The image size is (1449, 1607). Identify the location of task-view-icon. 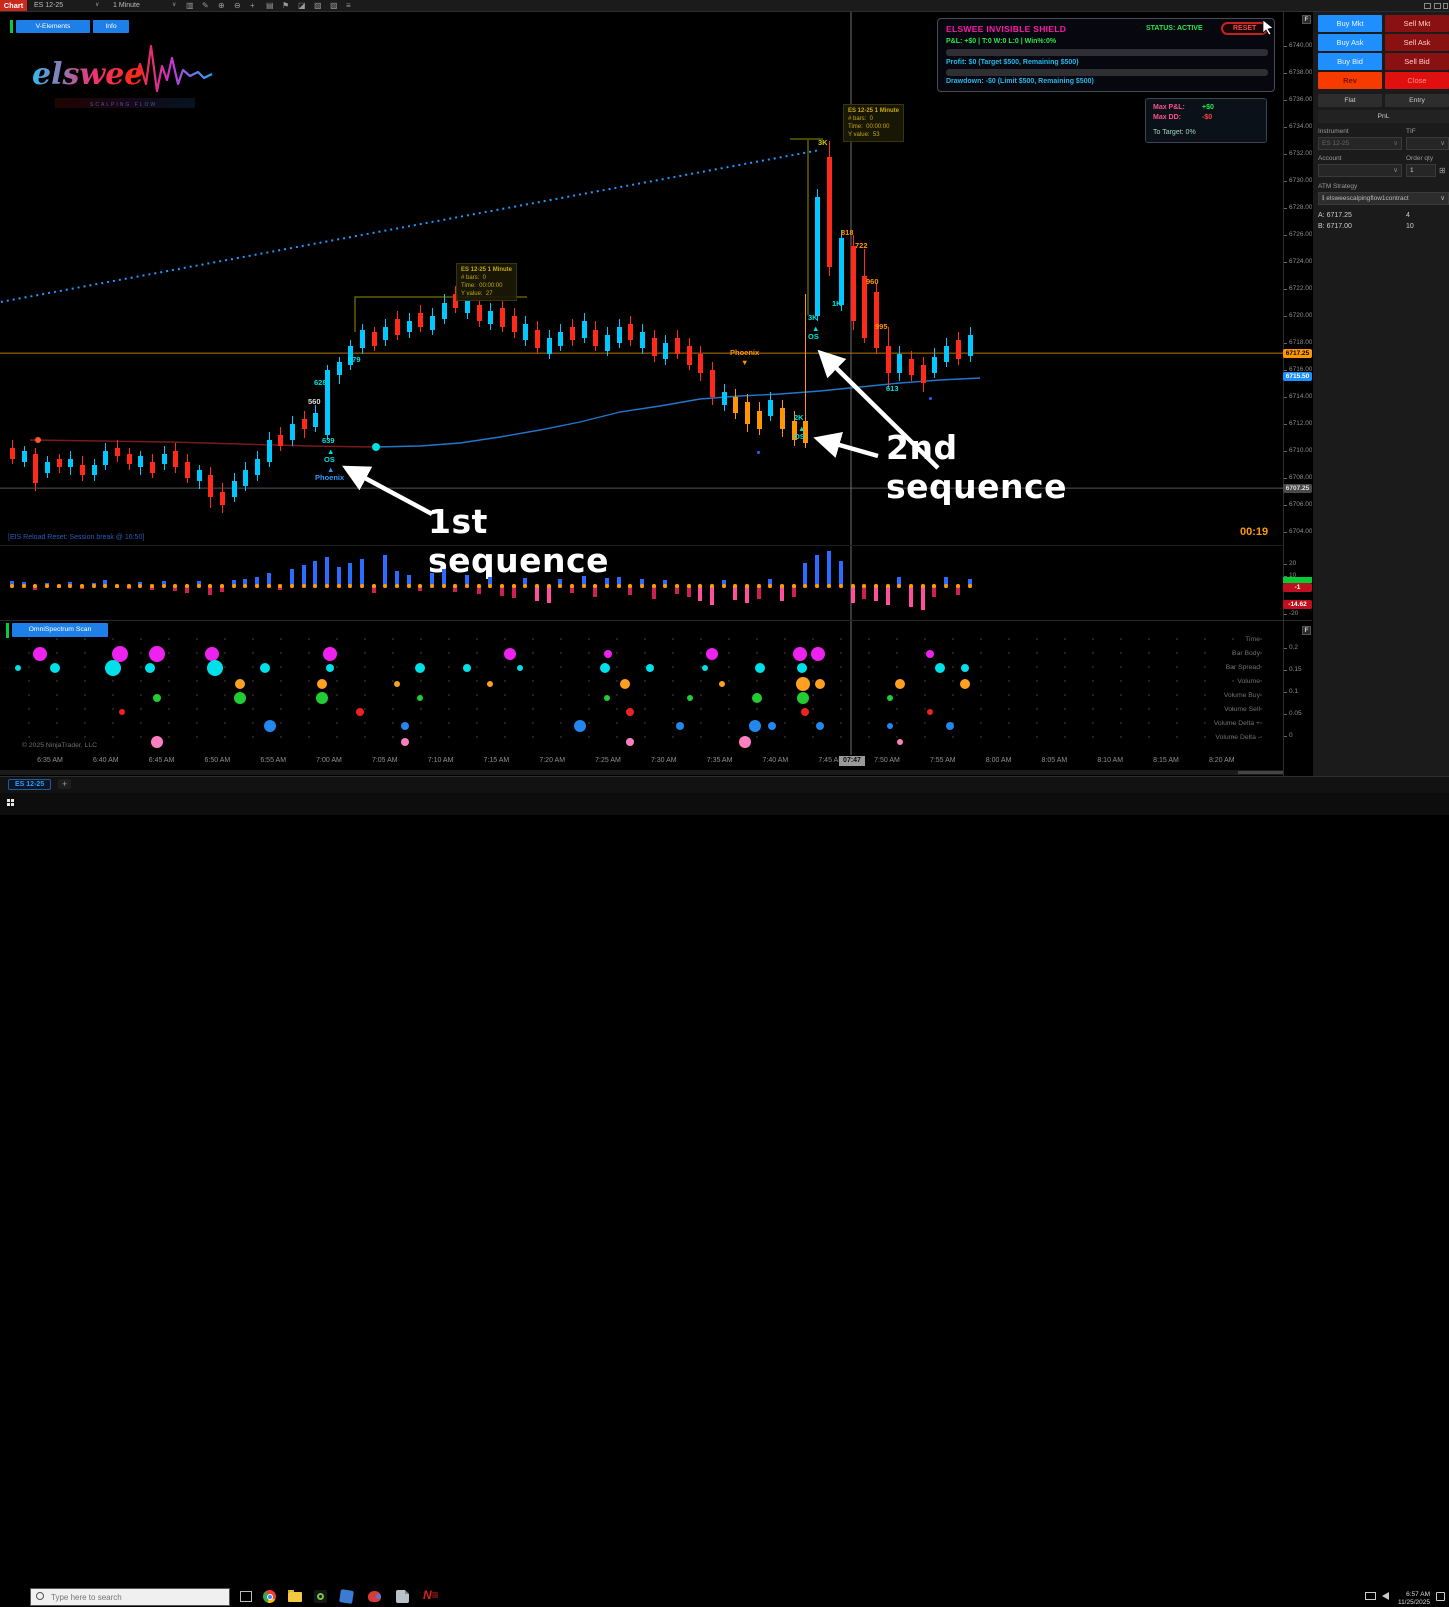
(246, 1596).